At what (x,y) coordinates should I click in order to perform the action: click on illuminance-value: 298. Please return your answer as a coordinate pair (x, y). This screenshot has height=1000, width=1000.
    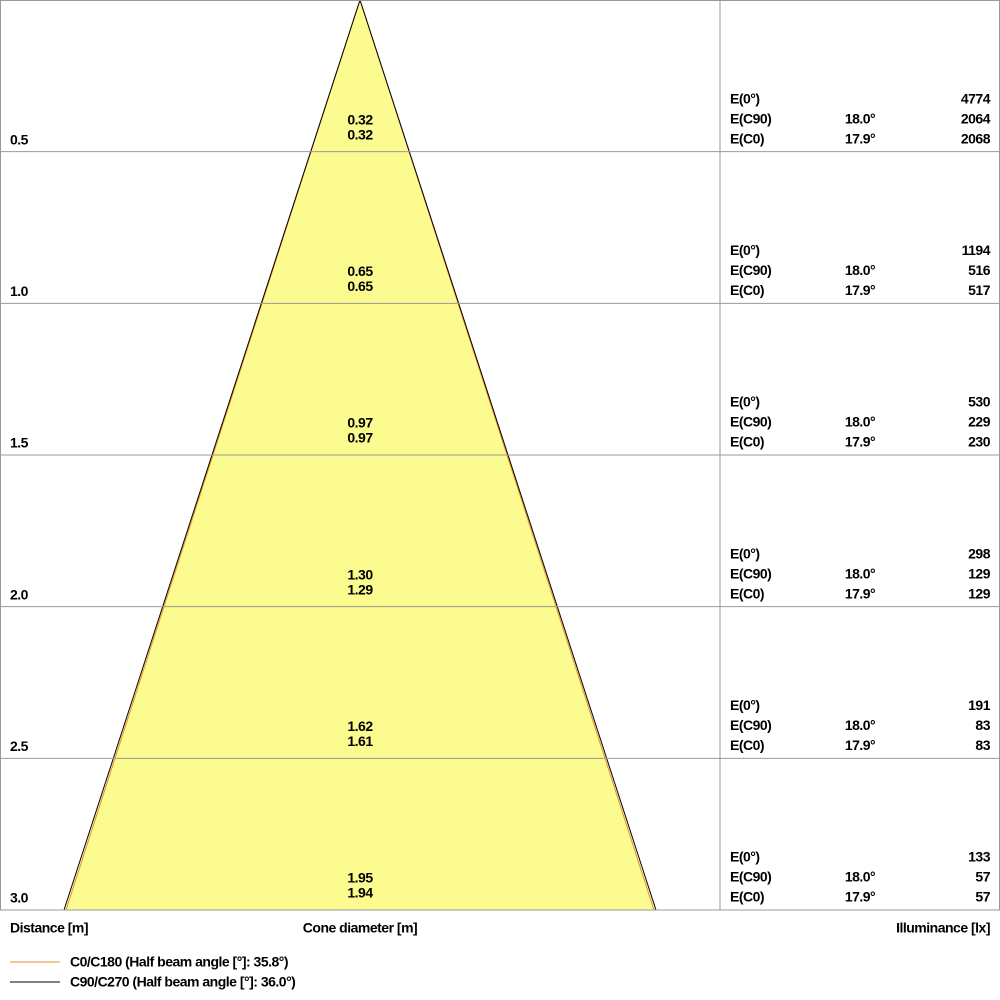
    Looking at the image, I should click on (979, 553).